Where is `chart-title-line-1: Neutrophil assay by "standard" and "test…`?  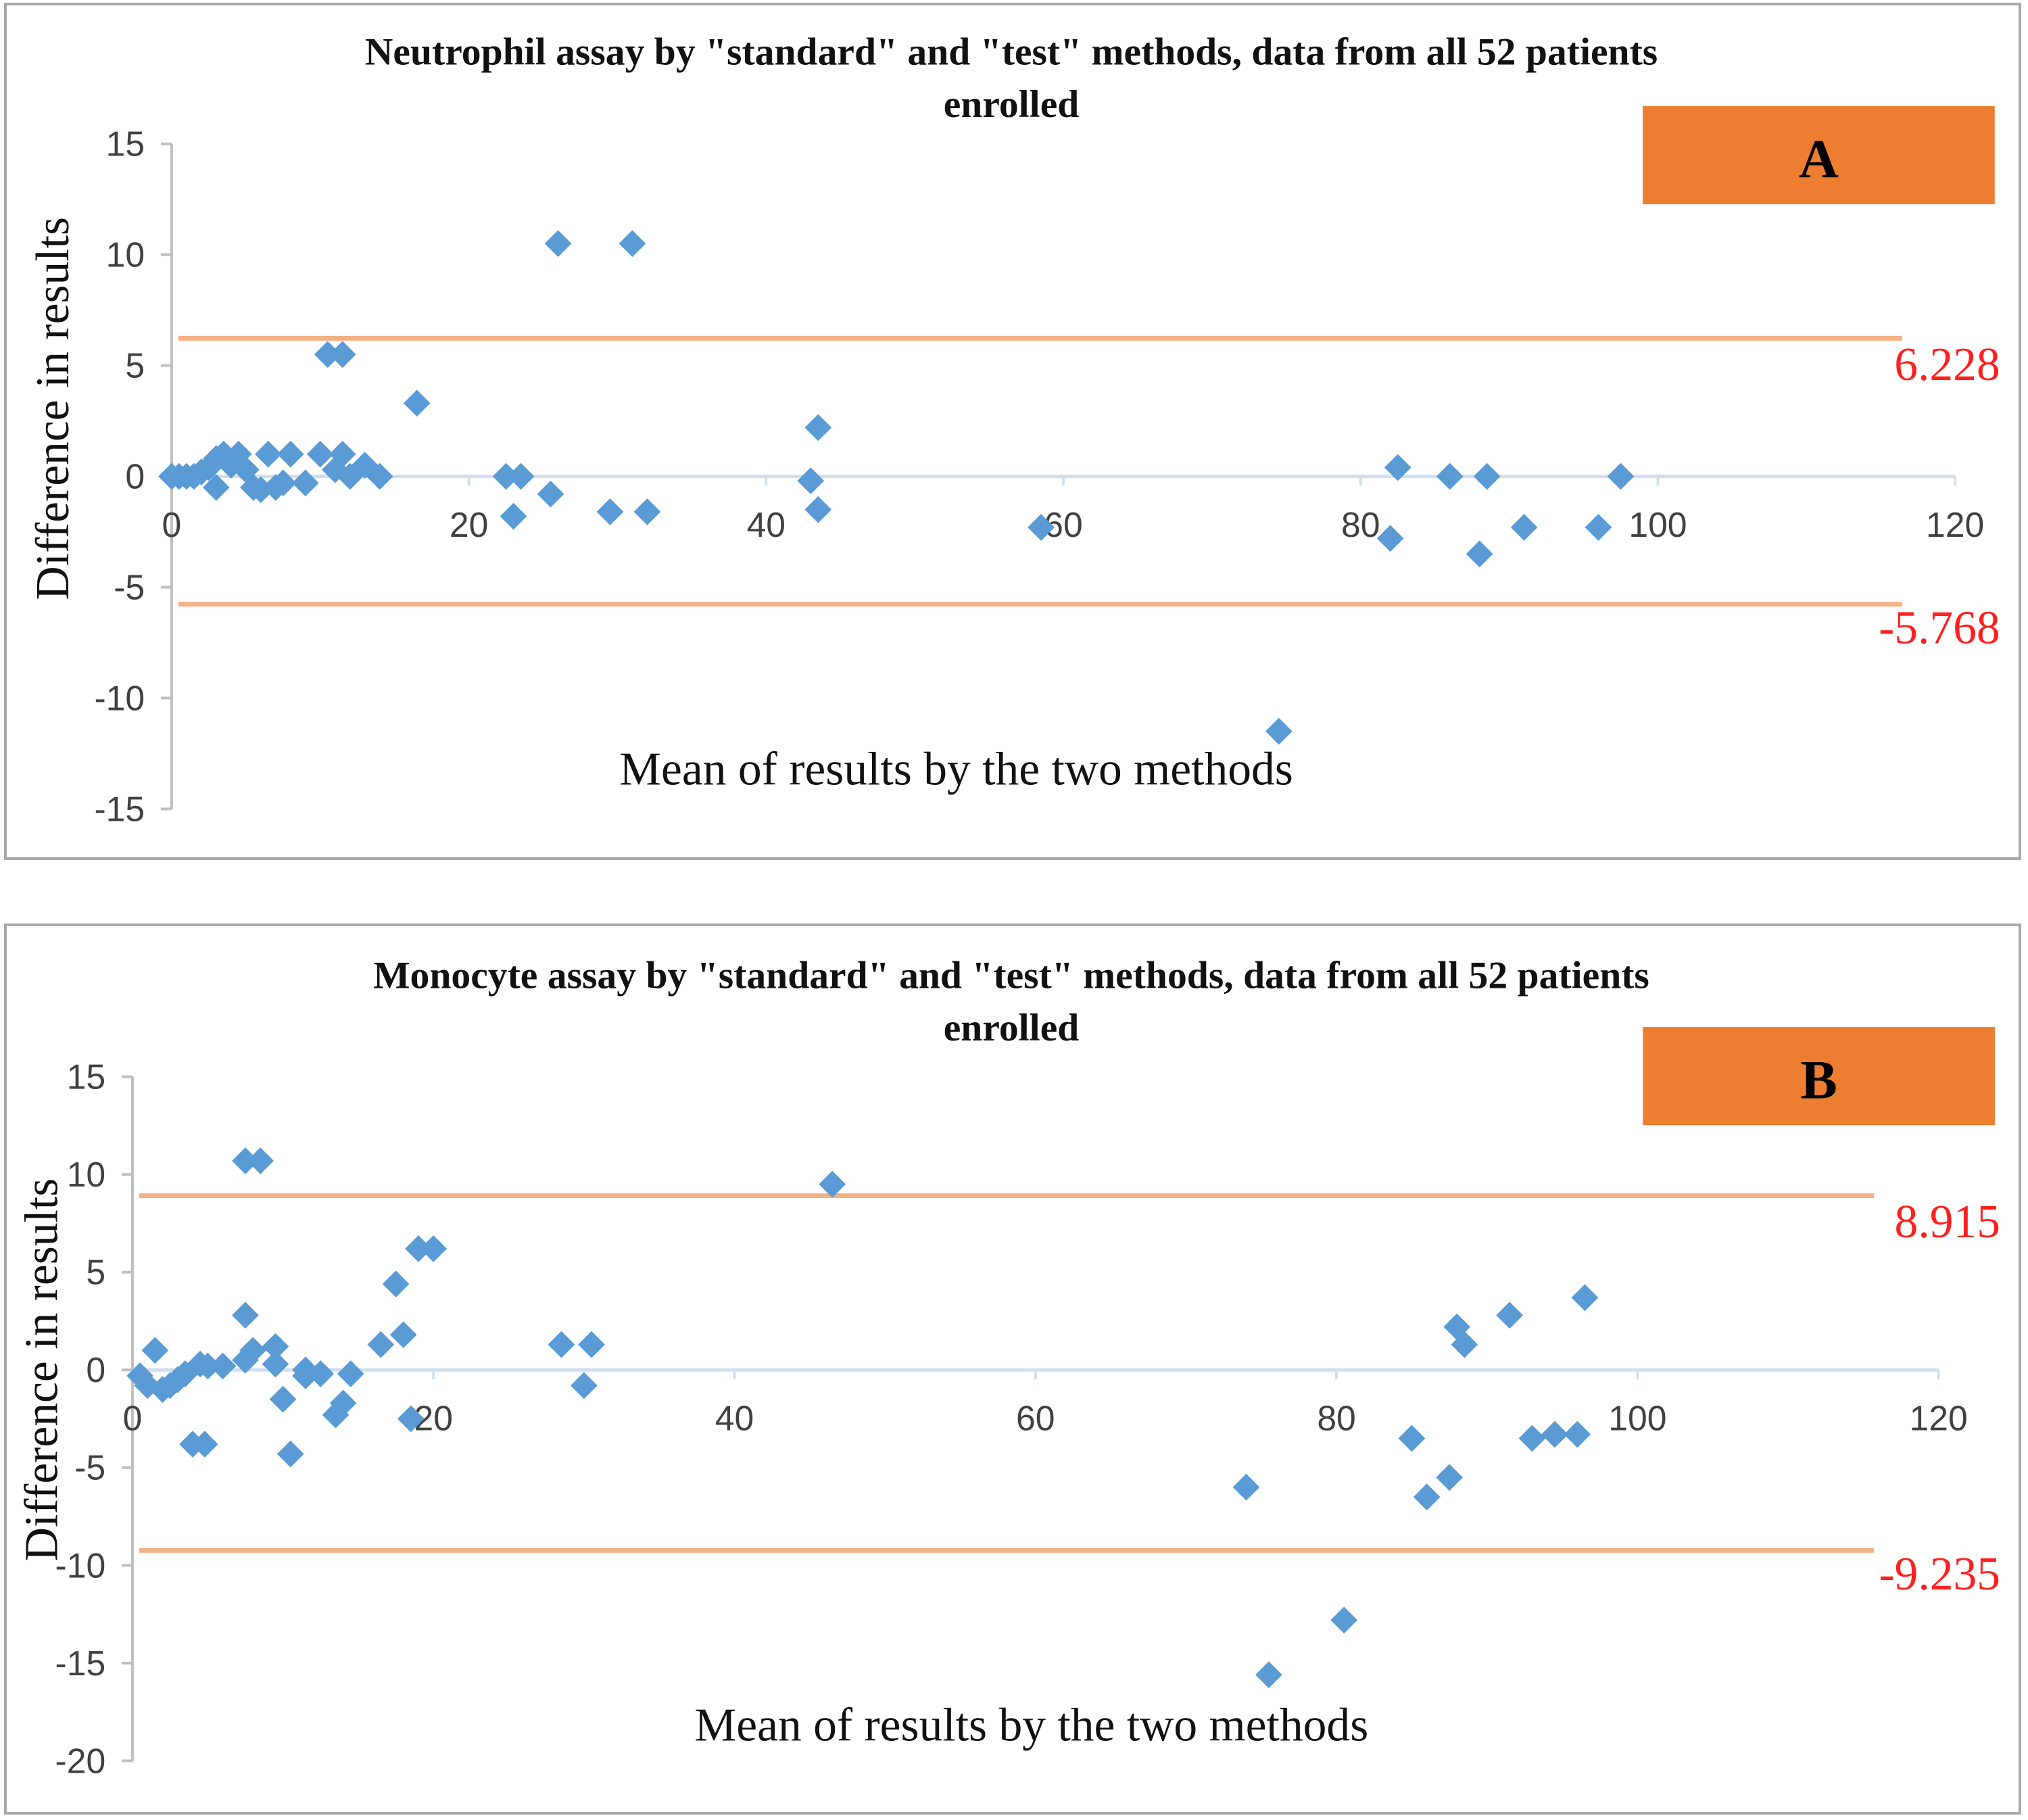 chart-title-line-1: Neutrophil assay by "standard" and "test… is located at coordinates (1012, 52).